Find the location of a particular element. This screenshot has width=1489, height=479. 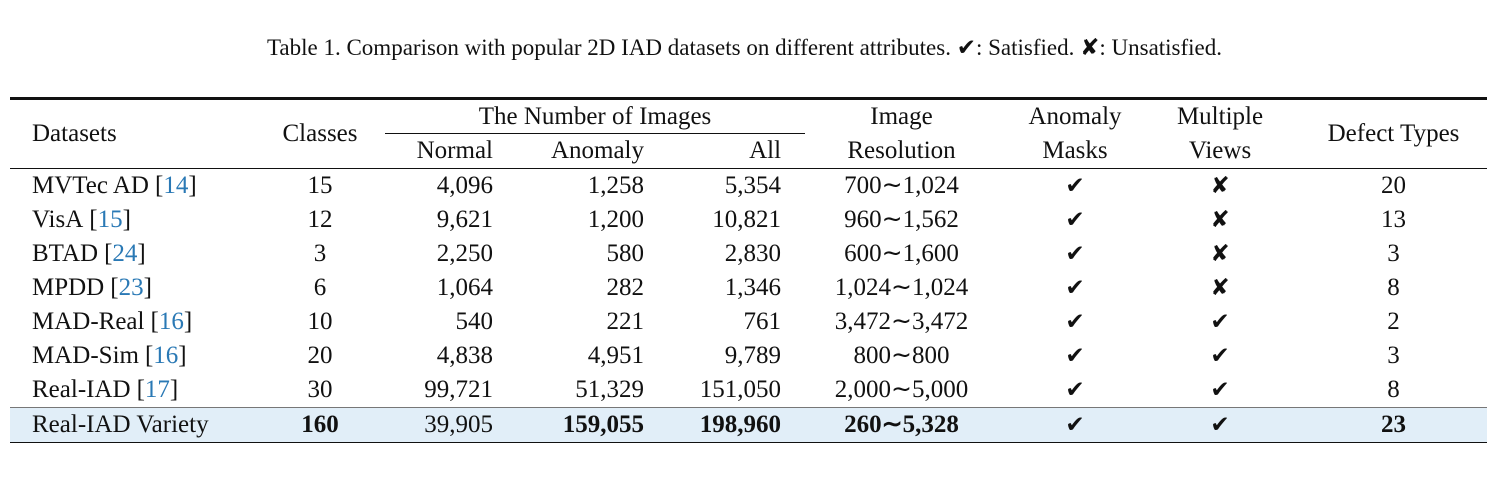

table-cell: 9,621 is located at coordinates (464, 219).